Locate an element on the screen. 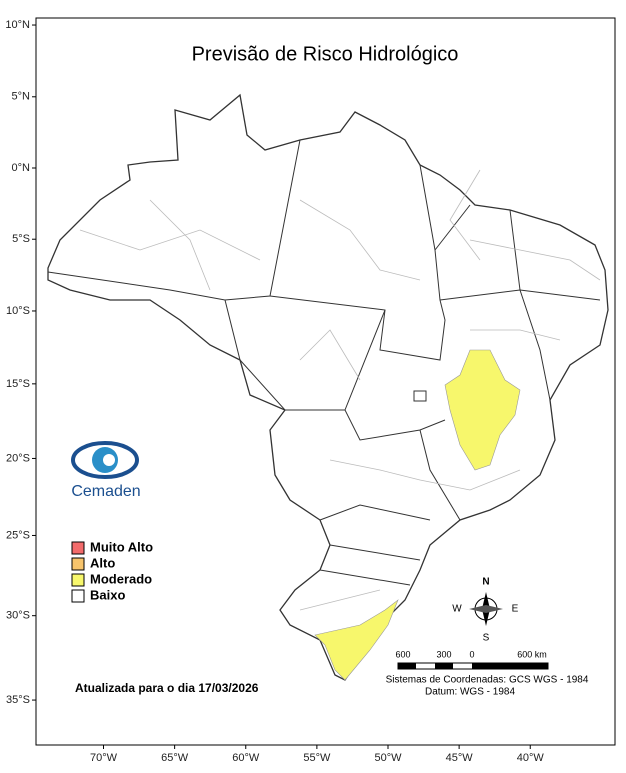 Image resolution: width=626 pixels, height=773 pixels. lat-label: 5°N is located at coordinates (21, 97).